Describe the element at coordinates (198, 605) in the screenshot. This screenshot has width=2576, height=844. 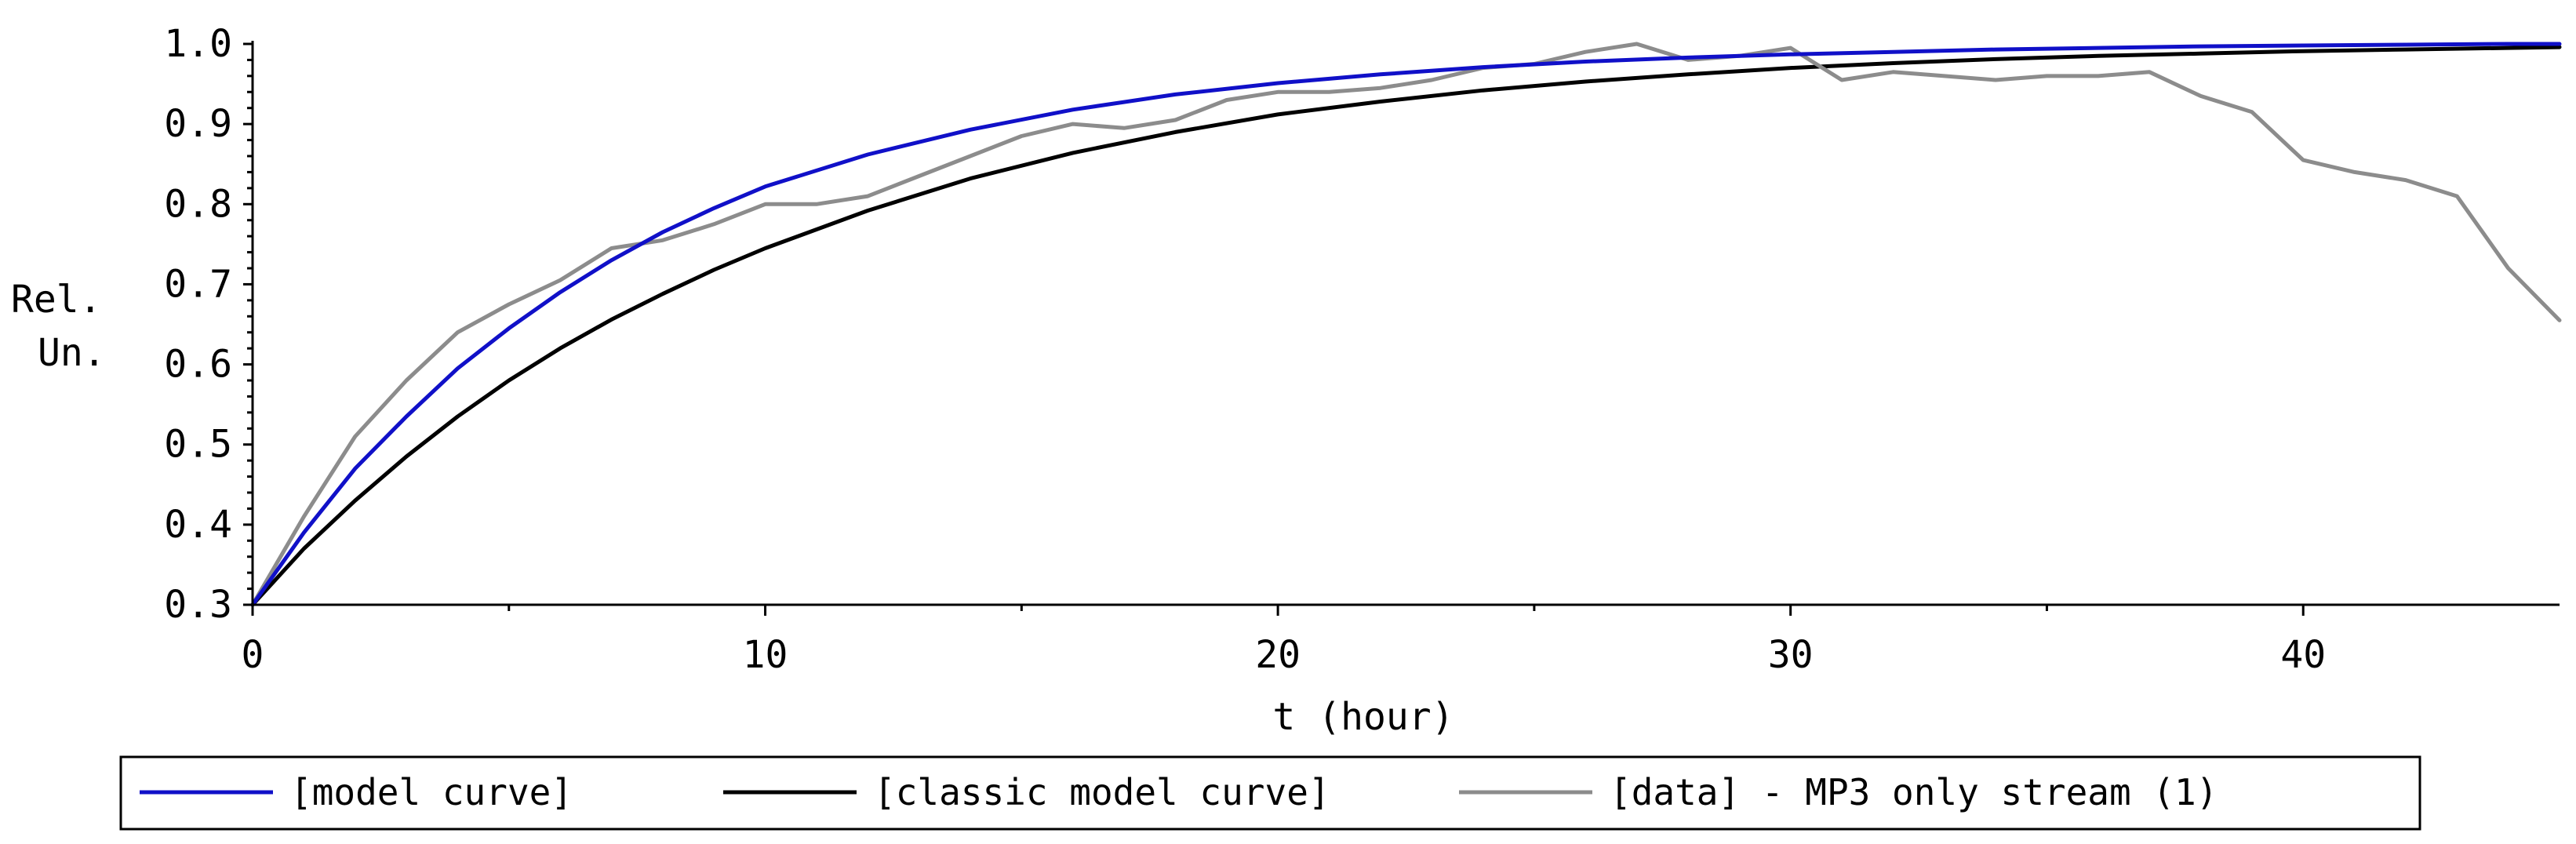
I see `y-tick-label: 0.3` at that location.